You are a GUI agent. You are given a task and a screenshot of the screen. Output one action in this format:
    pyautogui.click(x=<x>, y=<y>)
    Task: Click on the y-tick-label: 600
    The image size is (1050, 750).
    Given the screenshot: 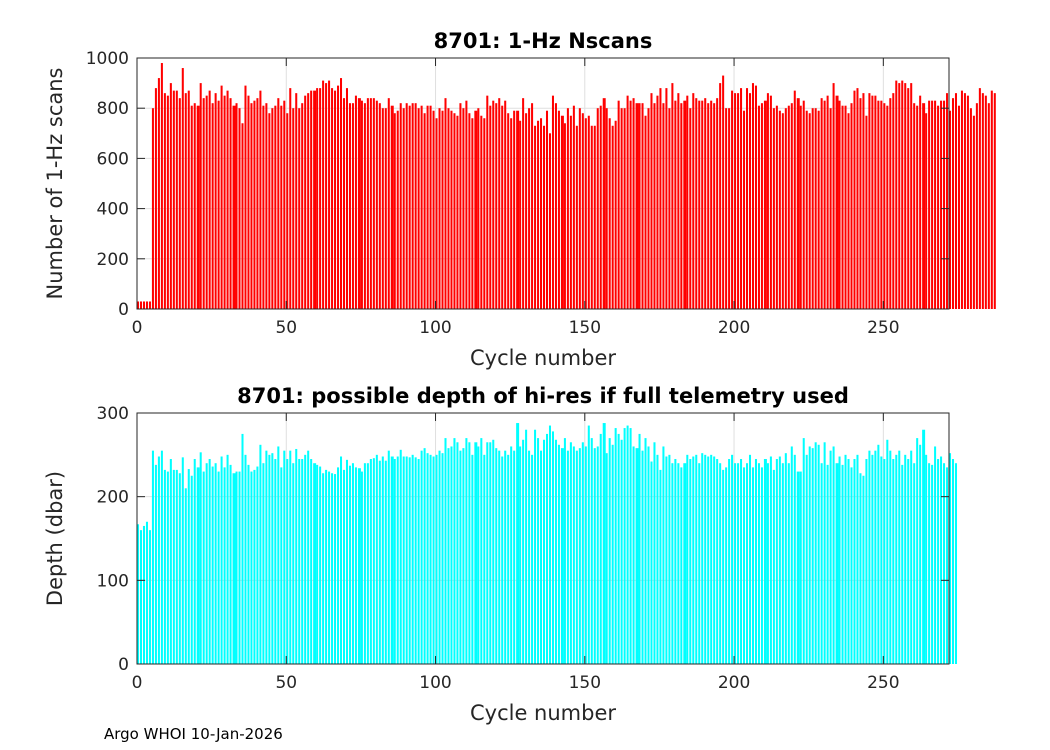 What is the action you would take?
    pyautogui.click(x=113, y=159)
    